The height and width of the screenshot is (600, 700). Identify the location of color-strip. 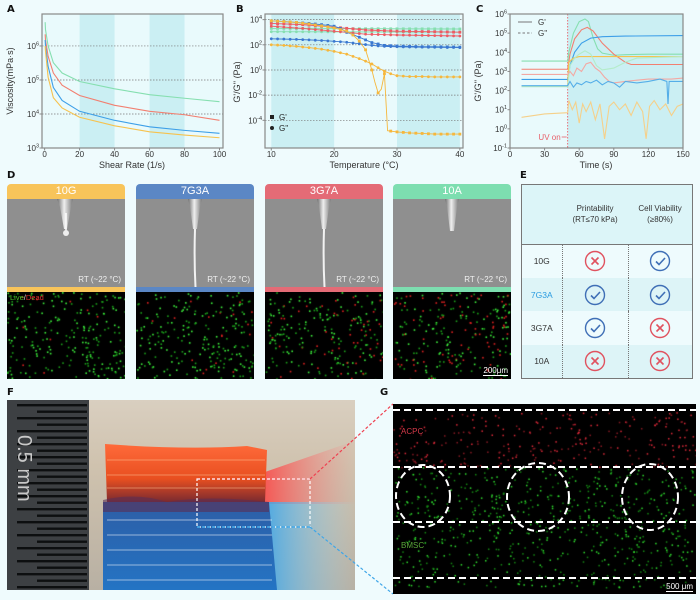
(195, 289).